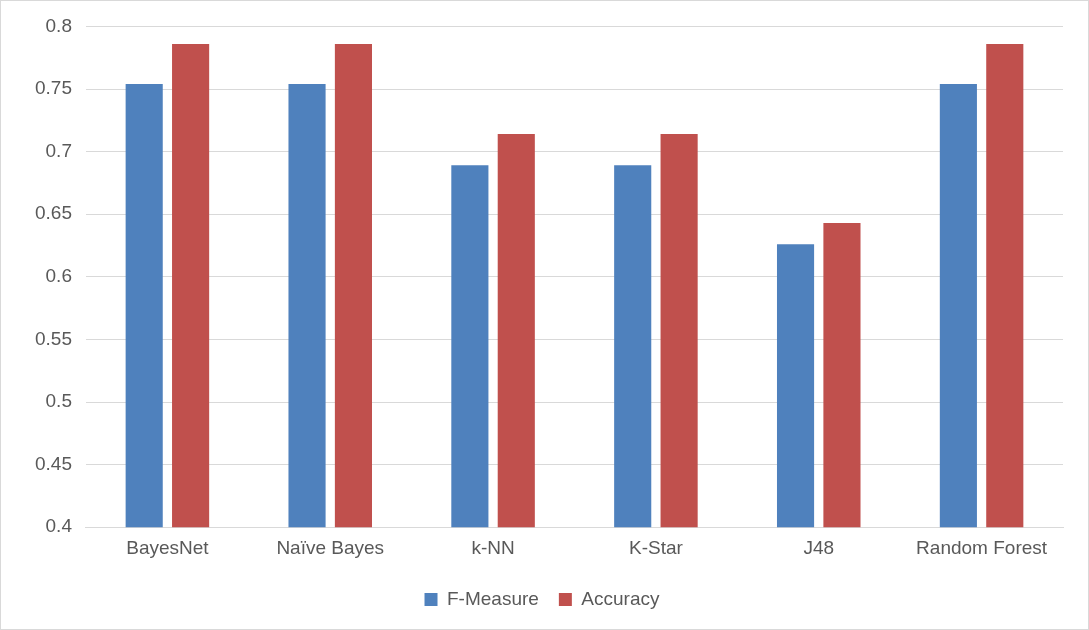 The image size is (1089, 630). Describe the element at coordinates (58, 401) in the screenshot. I see `y-tick-label: 0.5` at that location.